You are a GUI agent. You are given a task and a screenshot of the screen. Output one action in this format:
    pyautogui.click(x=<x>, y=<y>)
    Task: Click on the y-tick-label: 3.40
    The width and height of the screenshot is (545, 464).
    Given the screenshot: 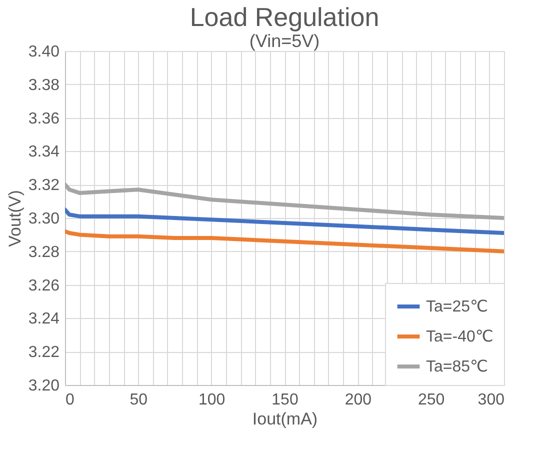 What is the action you would take?
    pyautogui.click(x=44, y=52)
    